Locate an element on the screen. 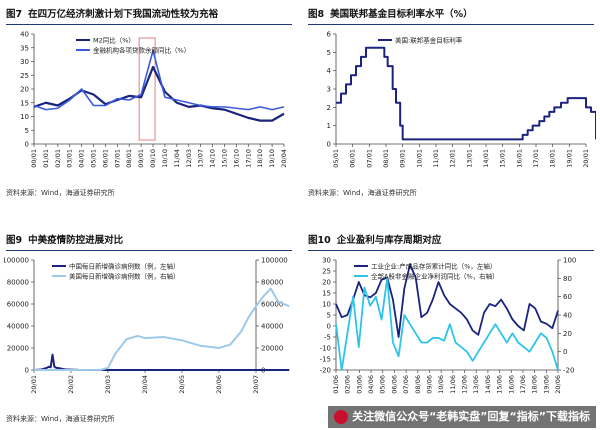  y-tick-label-right: 100000 is located at coordinates (274, 261).